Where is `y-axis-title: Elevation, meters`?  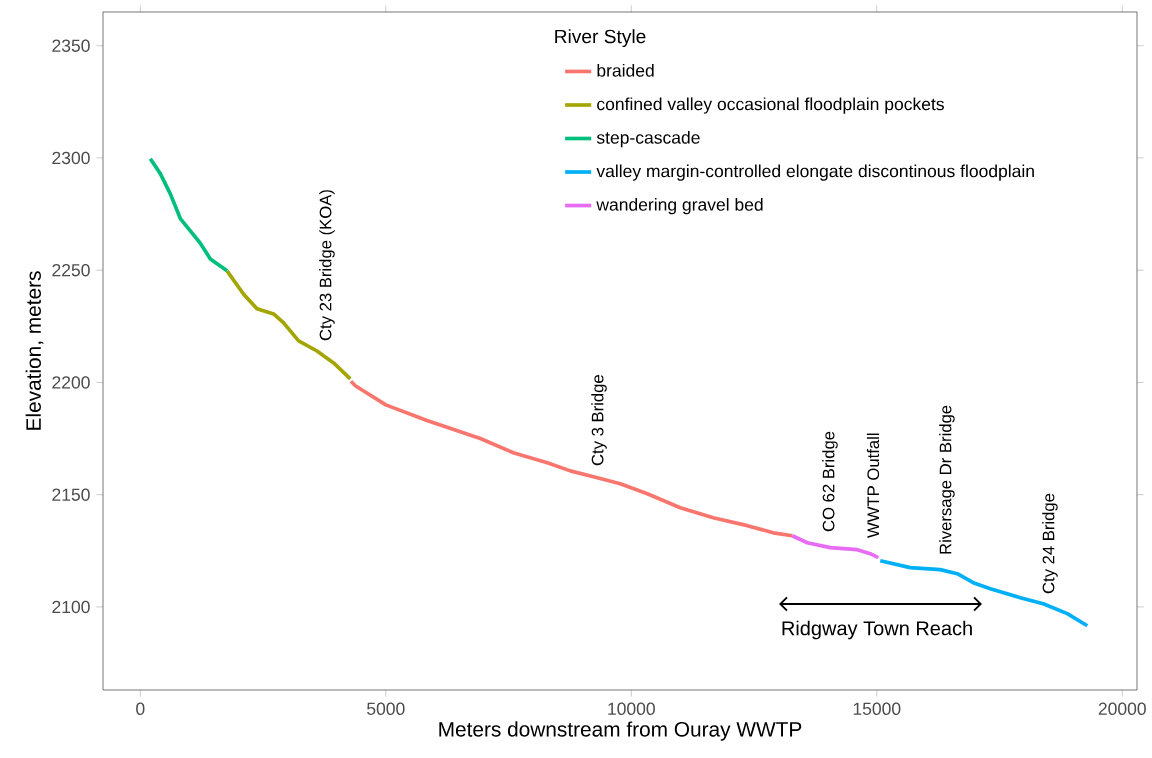
y-axis-title: Elevation, meters is located at coordinates (34, 350).